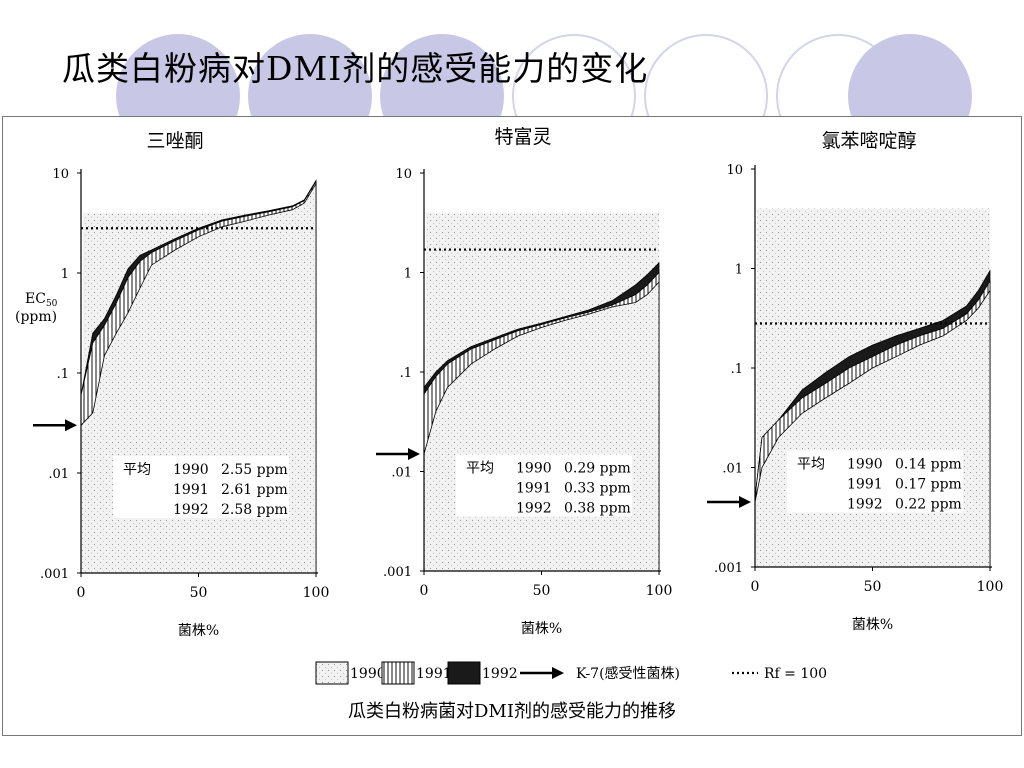 Image resolution: width=1024 pixels, height=768 pixels. Describe the element at coordinates (928, 505) in the screenshot. I see `mean-value: 0.22 ppm` at that location.